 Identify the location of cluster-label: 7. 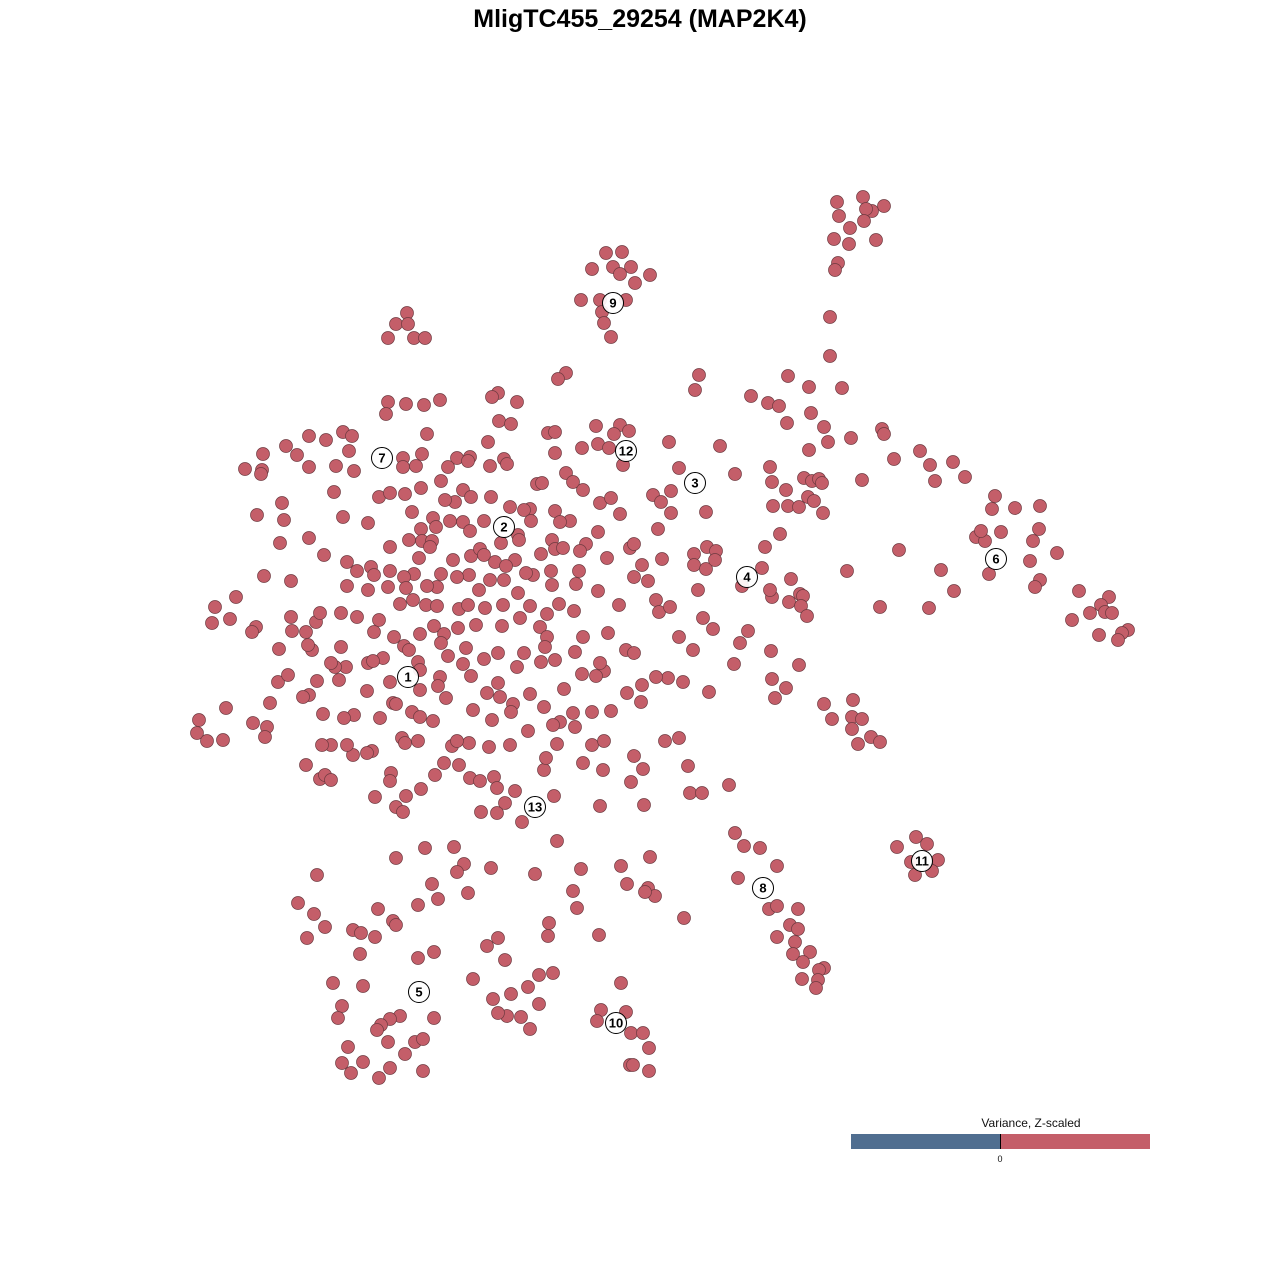
(382, 458).